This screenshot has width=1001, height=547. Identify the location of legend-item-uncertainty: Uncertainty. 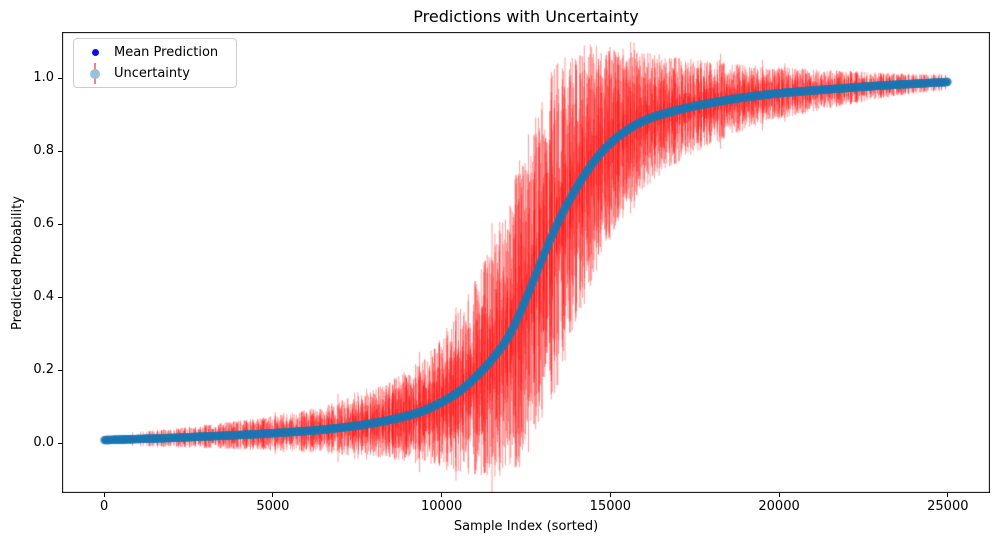
(153, 73).